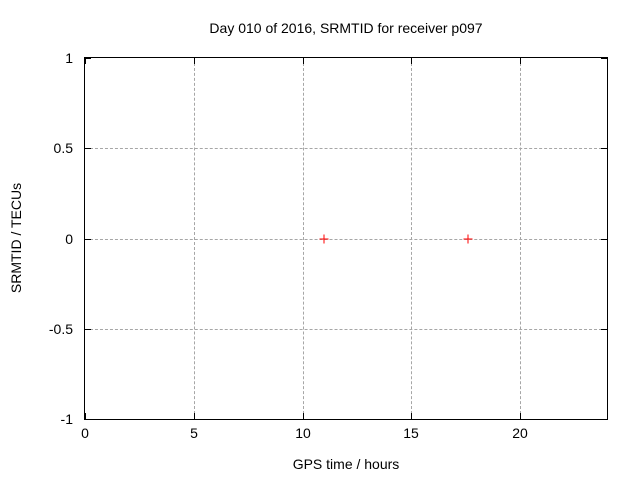  Describe the element at coordinates (520, 433) in the screenshot. I see `x-tick-label: 20` at that location.